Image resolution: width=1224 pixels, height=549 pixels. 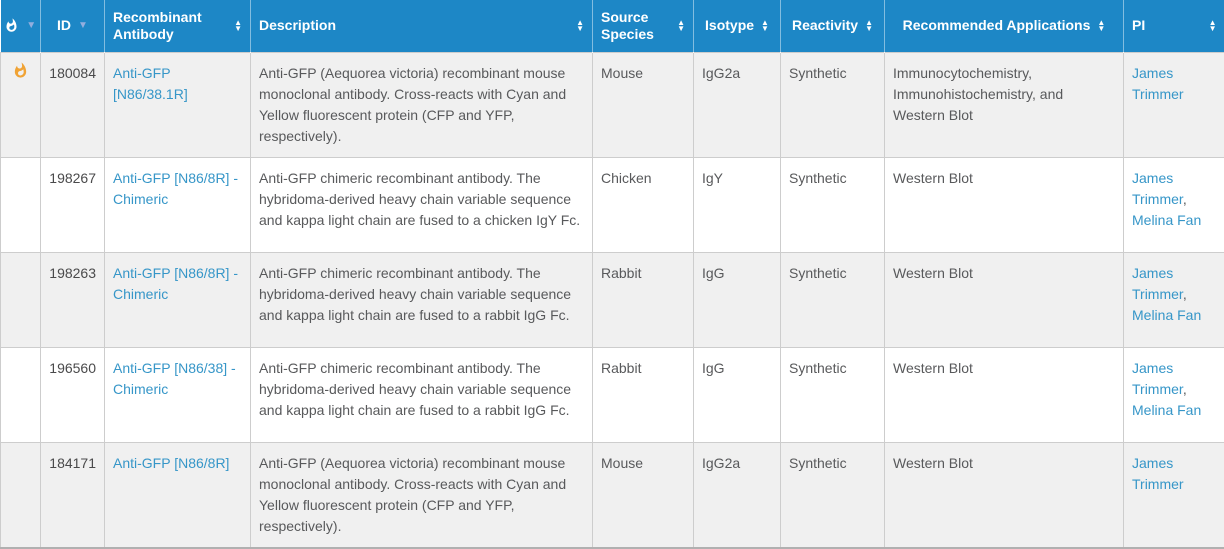 I want to click on column-header-applications: Recommended Applications ▲▼, so click(x=1004, y=26).